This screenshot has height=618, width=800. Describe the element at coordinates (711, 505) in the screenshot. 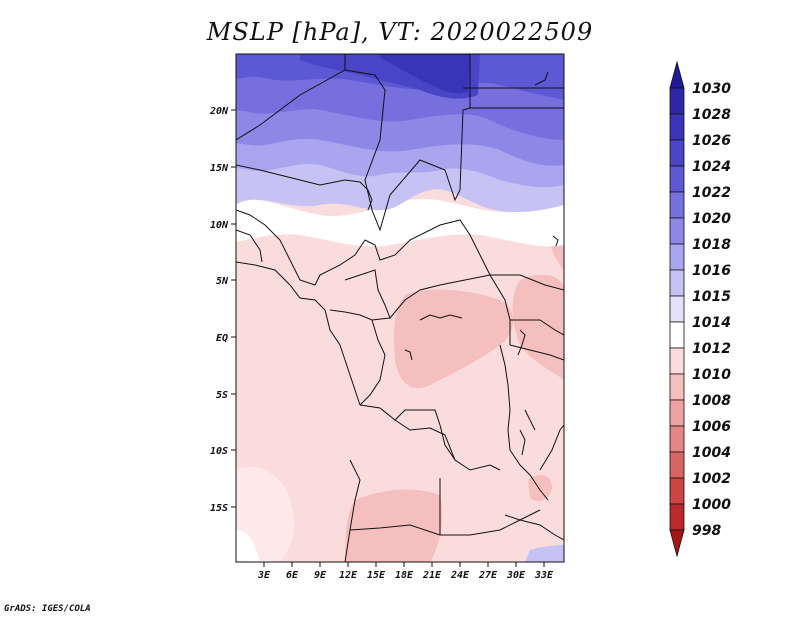

I see `colorbar-level-label: 1000` at that location.